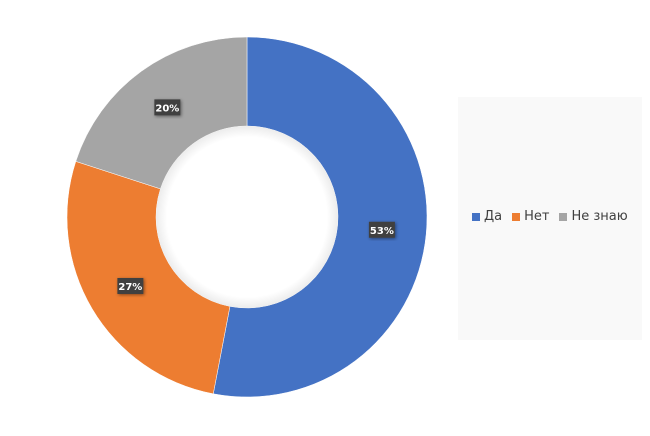 This screenshot has height=436, width=650. What do you see at coordinates (516, 216) in the screenshot?
I see `legend-swatch-net` at bounding box center [516, 216].